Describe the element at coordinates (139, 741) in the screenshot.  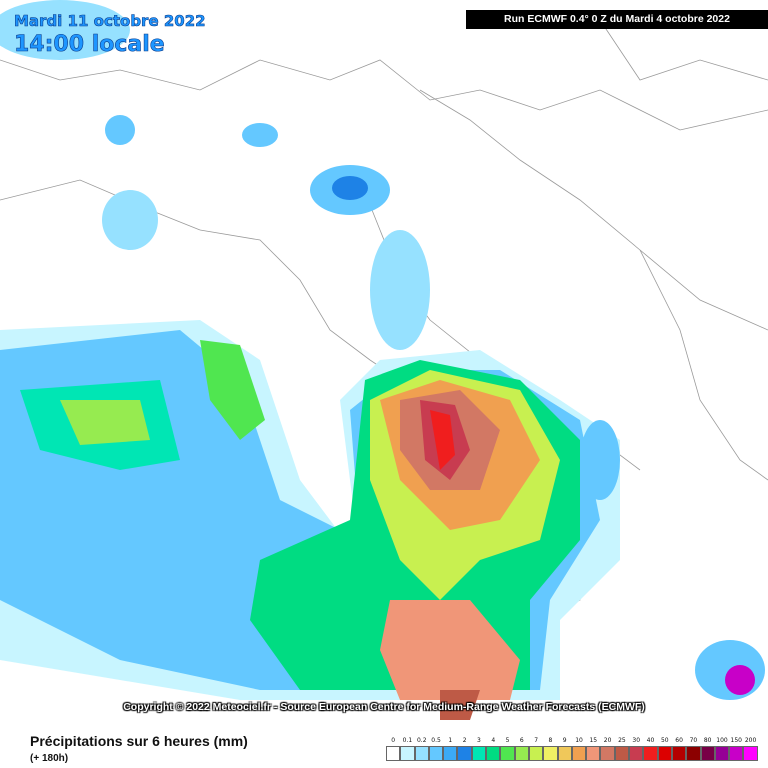
I see `legend-title: Précipitations sur 6 heures (mm)` at that location.